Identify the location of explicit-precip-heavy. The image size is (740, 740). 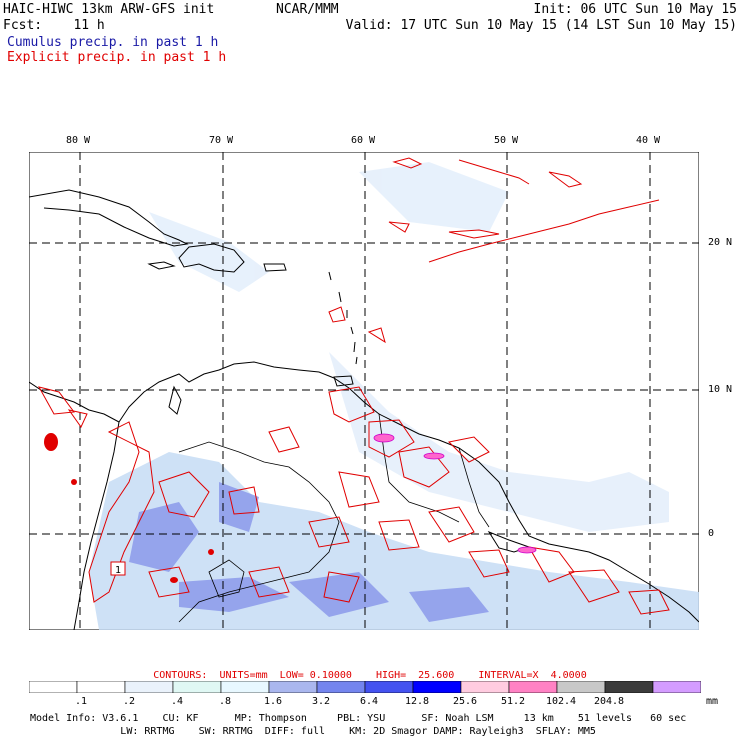
(129, 508).